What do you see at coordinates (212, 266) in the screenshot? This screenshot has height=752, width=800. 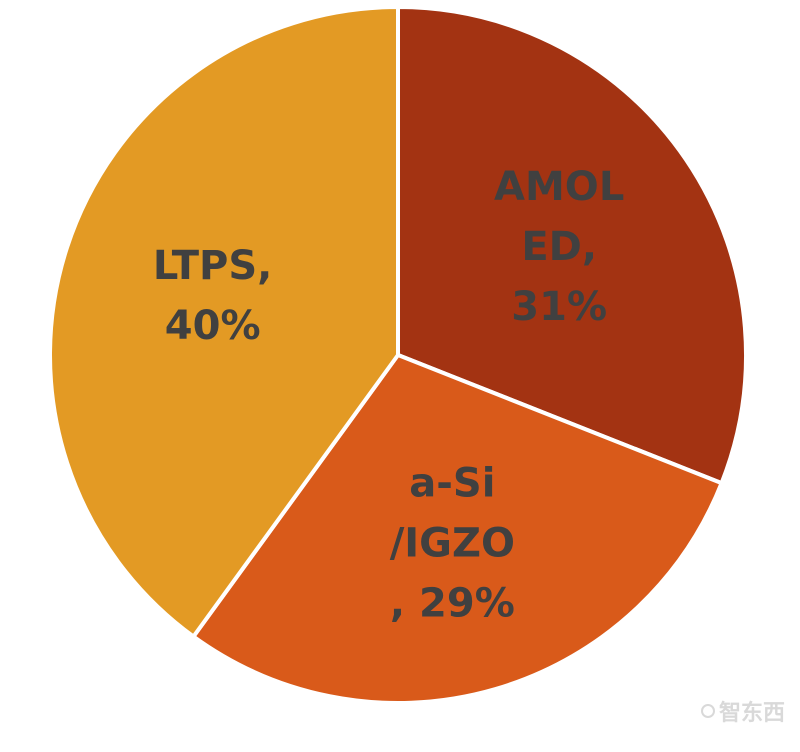 I see `pie-label-line: LTPS,` at bounding box center [212, 266].